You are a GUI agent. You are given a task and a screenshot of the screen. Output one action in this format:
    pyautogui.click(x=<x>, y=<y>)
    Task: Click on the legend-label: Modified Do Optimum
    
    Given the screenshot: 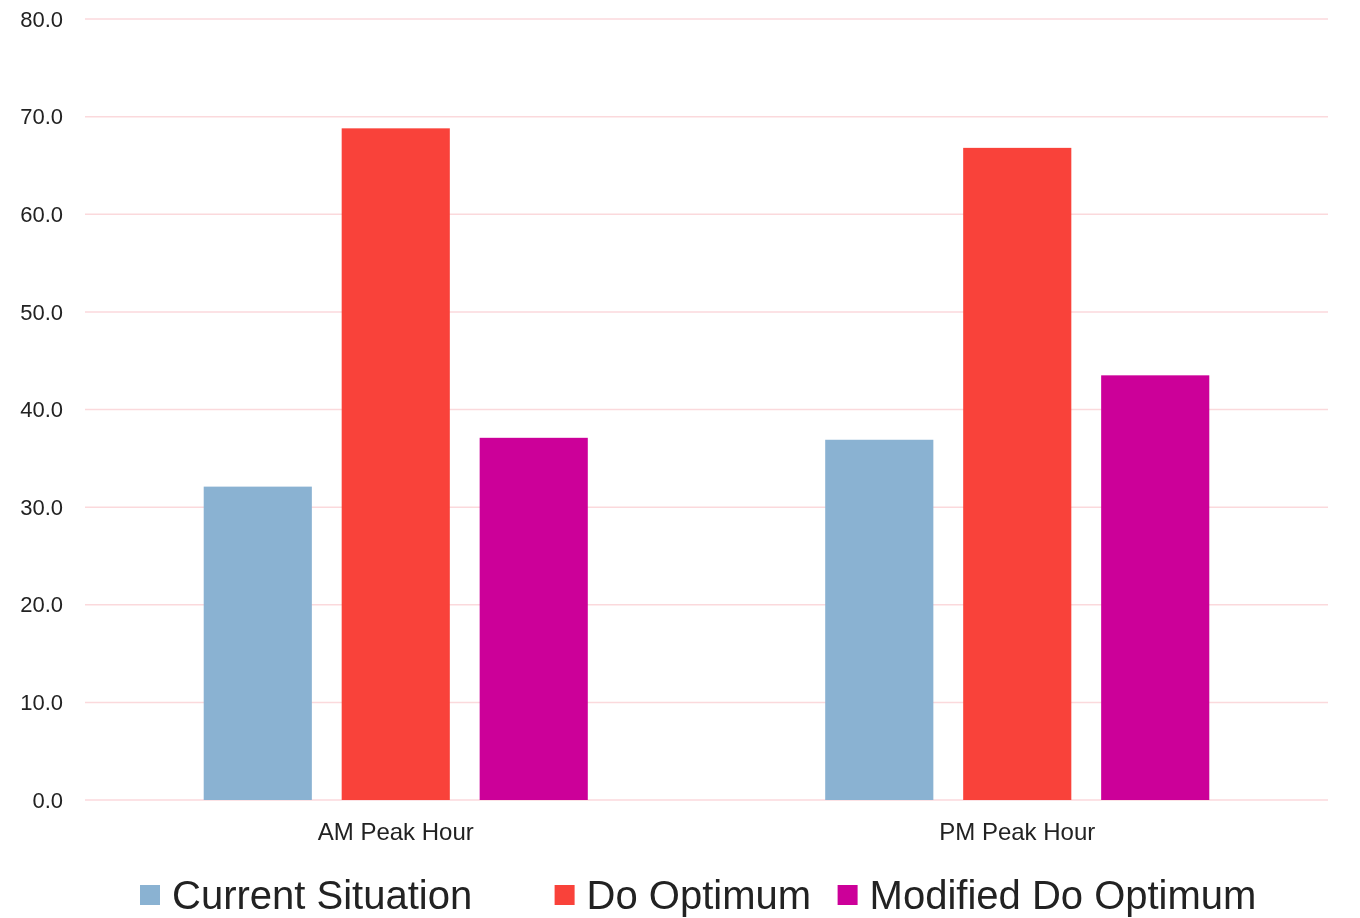 What is the action you would take?
    pyautogui.click(x=1063, y=895)
    